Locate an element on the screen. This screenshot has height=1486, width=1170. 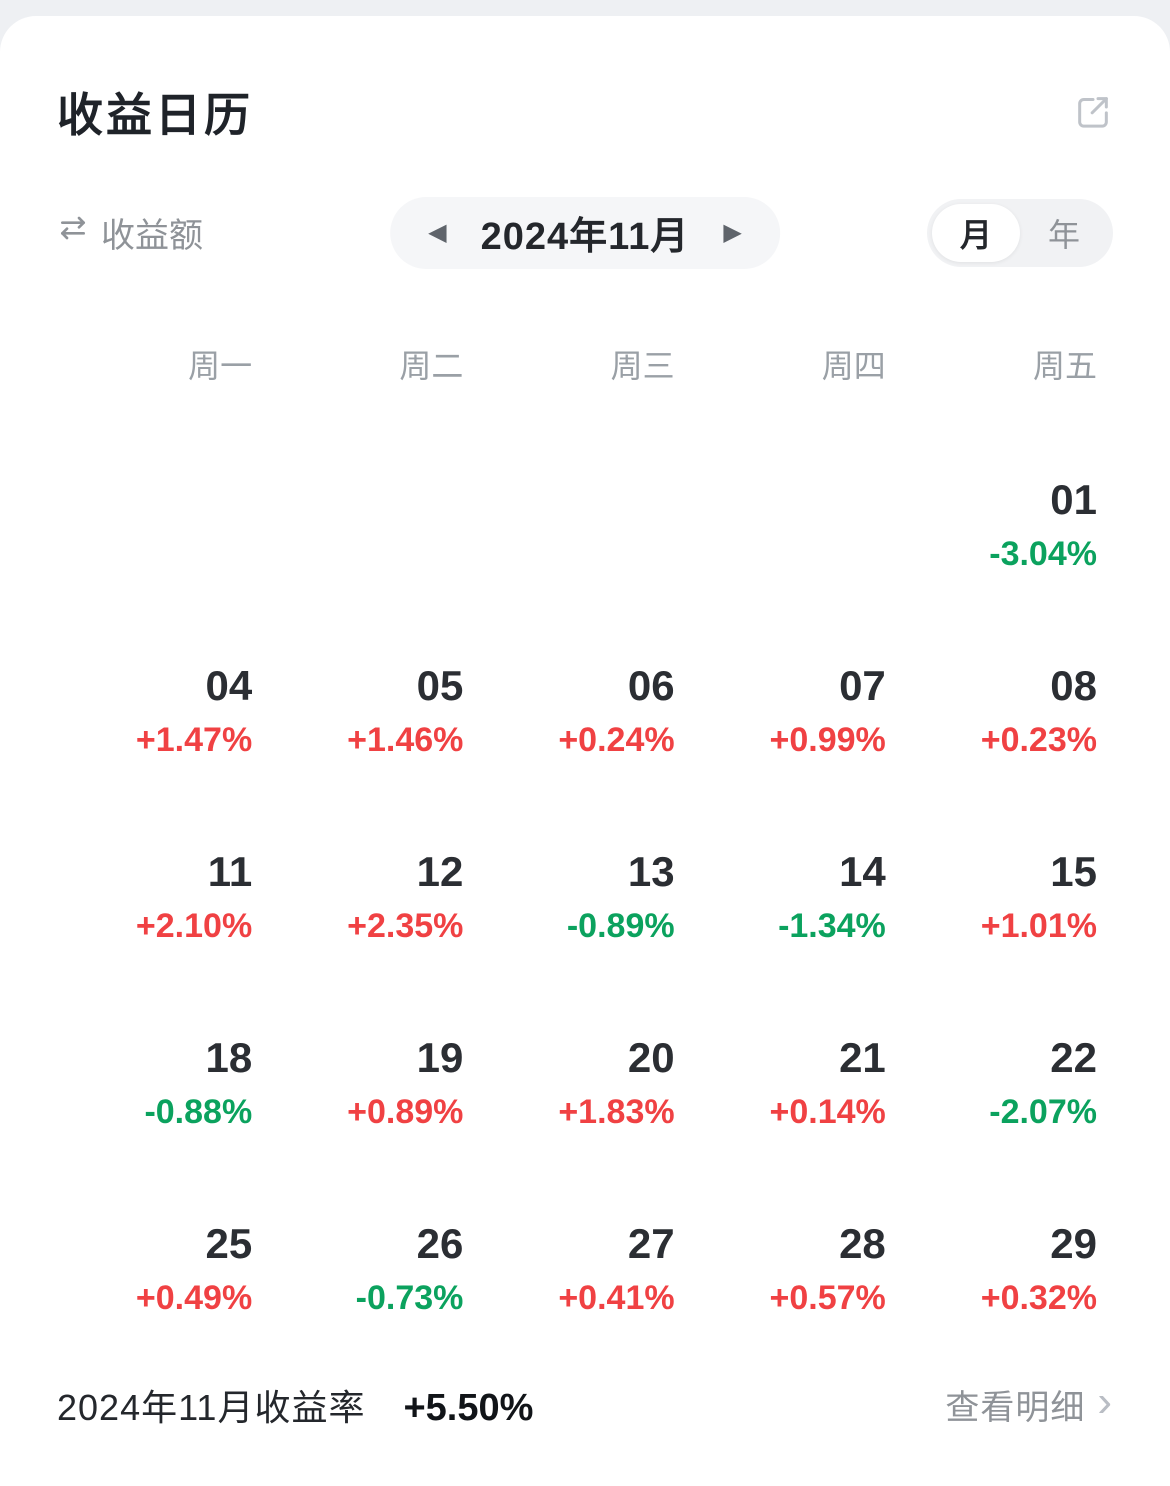
return-value: +0.49% is located at coordinates (194, 1297).